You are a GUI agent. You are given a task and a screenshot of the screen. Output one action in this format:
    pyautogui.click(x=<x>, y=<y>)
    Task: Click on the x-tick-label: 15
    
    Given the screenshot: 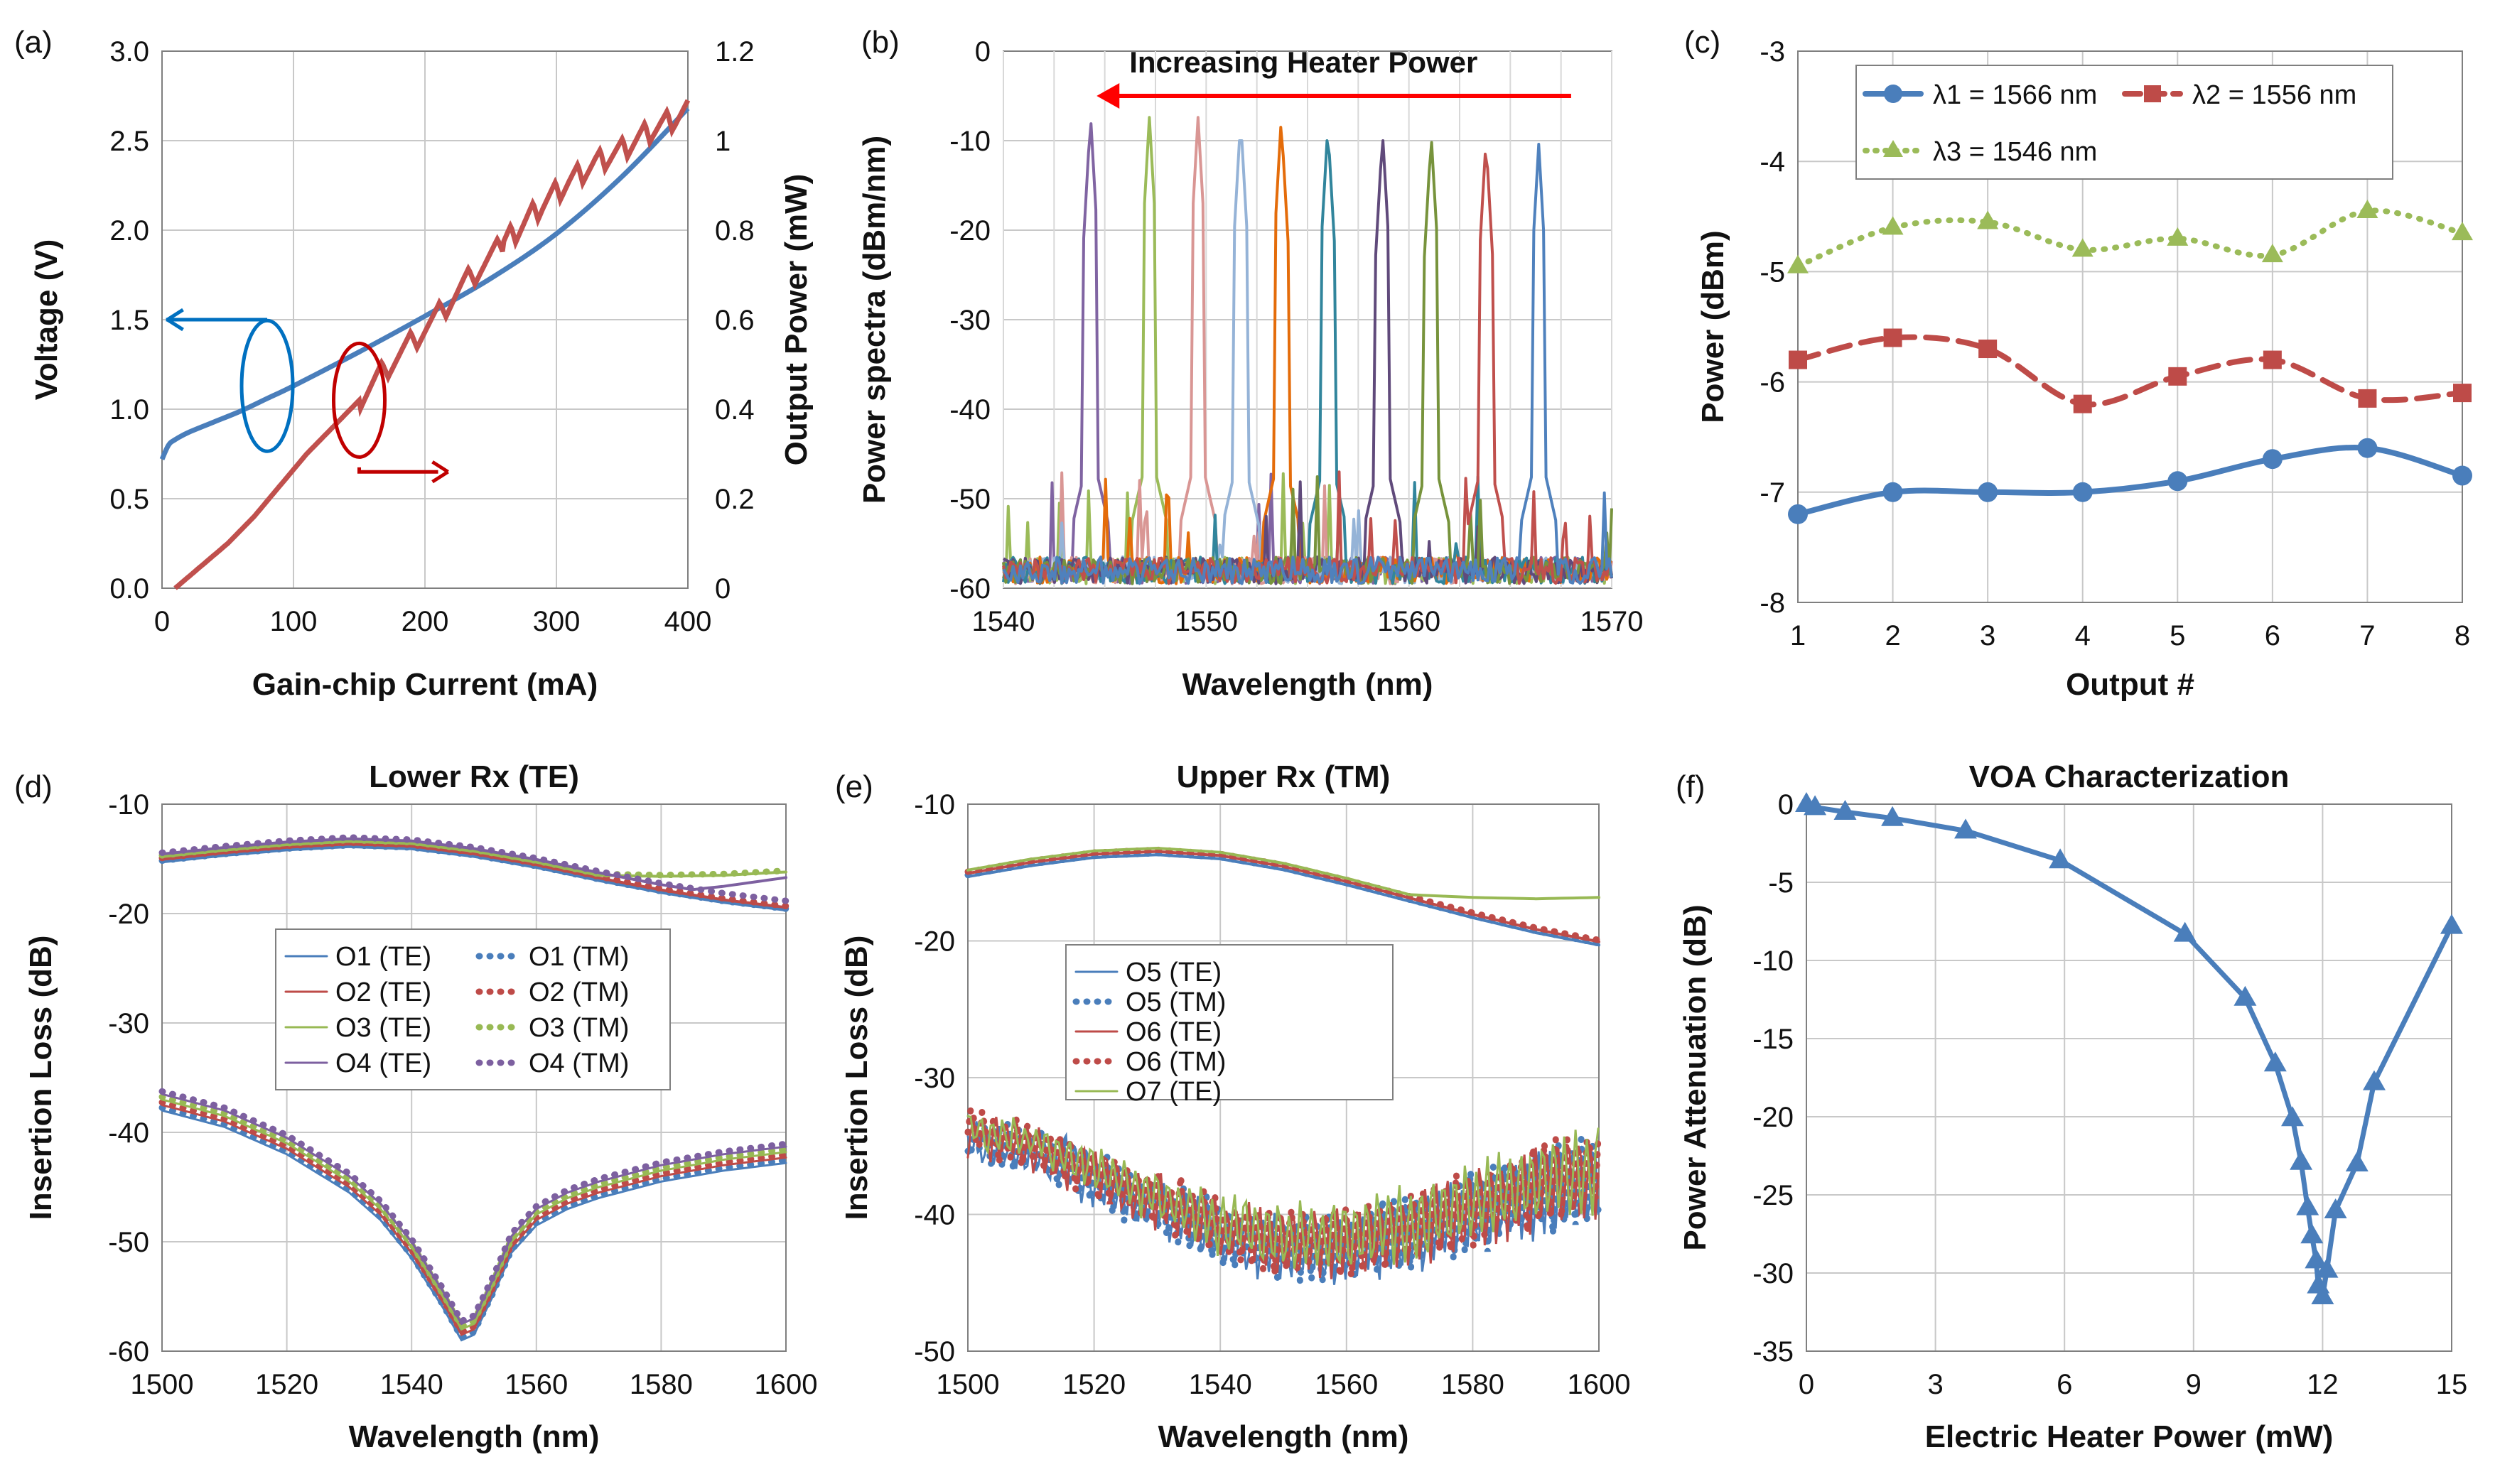 What is the action you would take?
    pyautogui.click(x=2452, y=1384)
    